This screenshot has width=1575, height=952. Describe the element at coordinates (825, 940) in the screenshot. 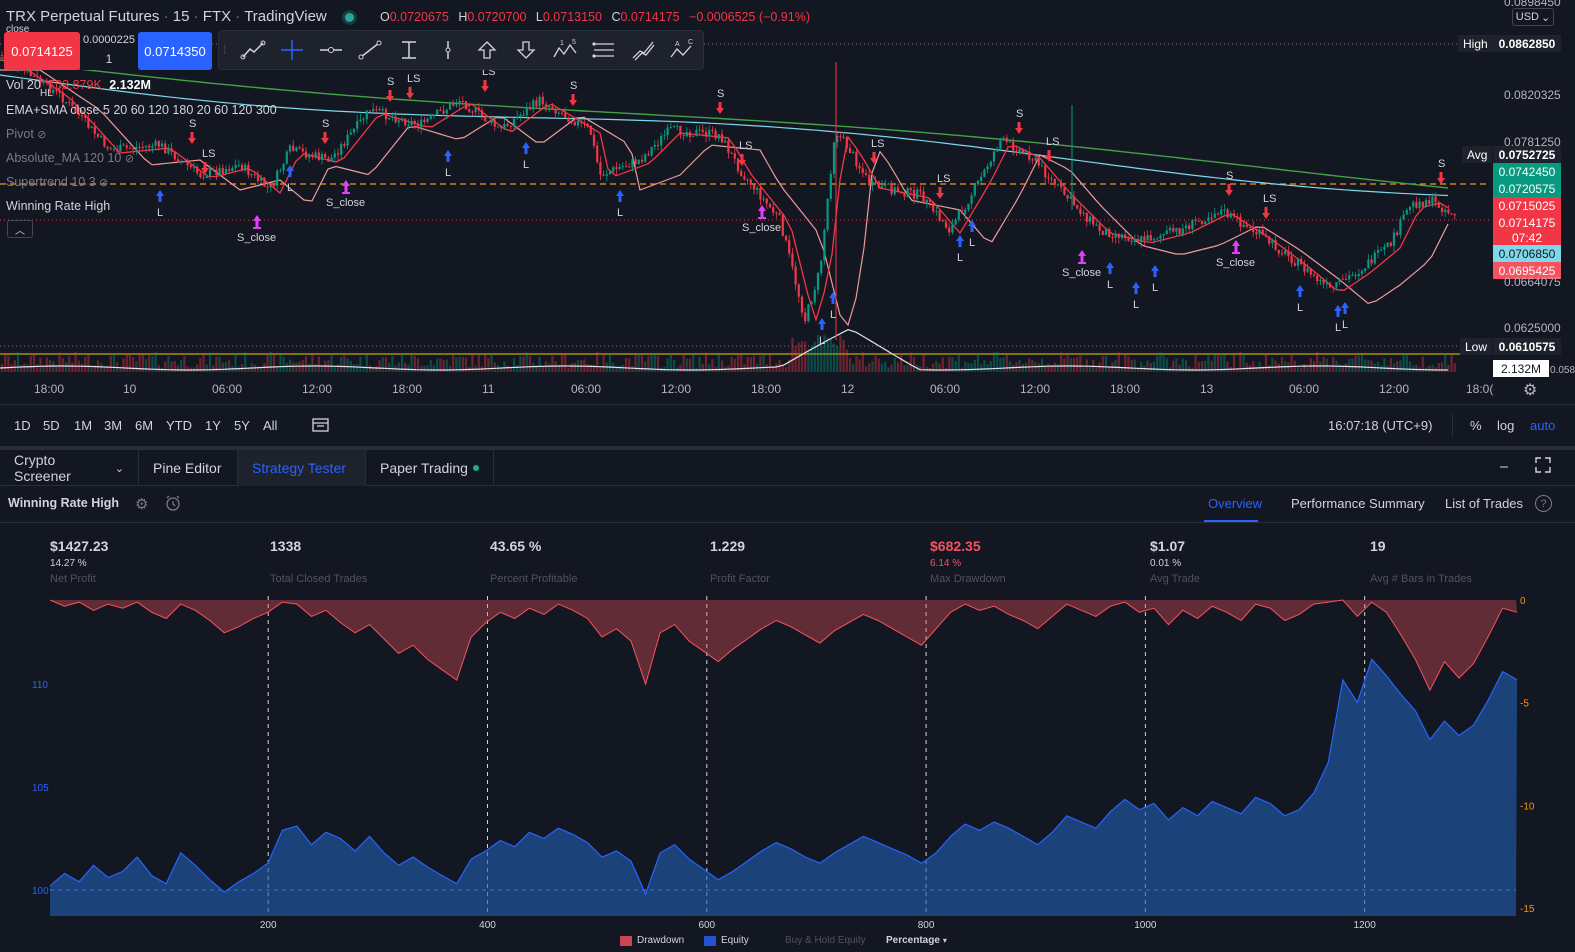

I see `legend-buy-hold: Buy & Hold Equity` at that location.